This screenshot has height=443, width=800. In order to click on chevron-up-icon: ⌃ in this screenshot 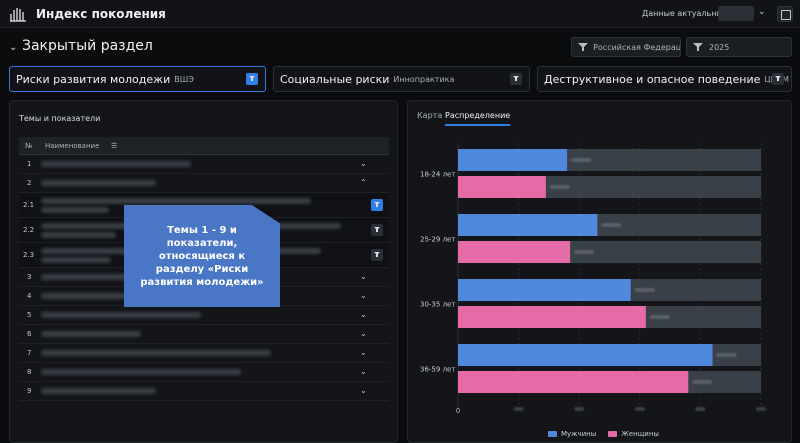, I will do `click(363, 182)`.